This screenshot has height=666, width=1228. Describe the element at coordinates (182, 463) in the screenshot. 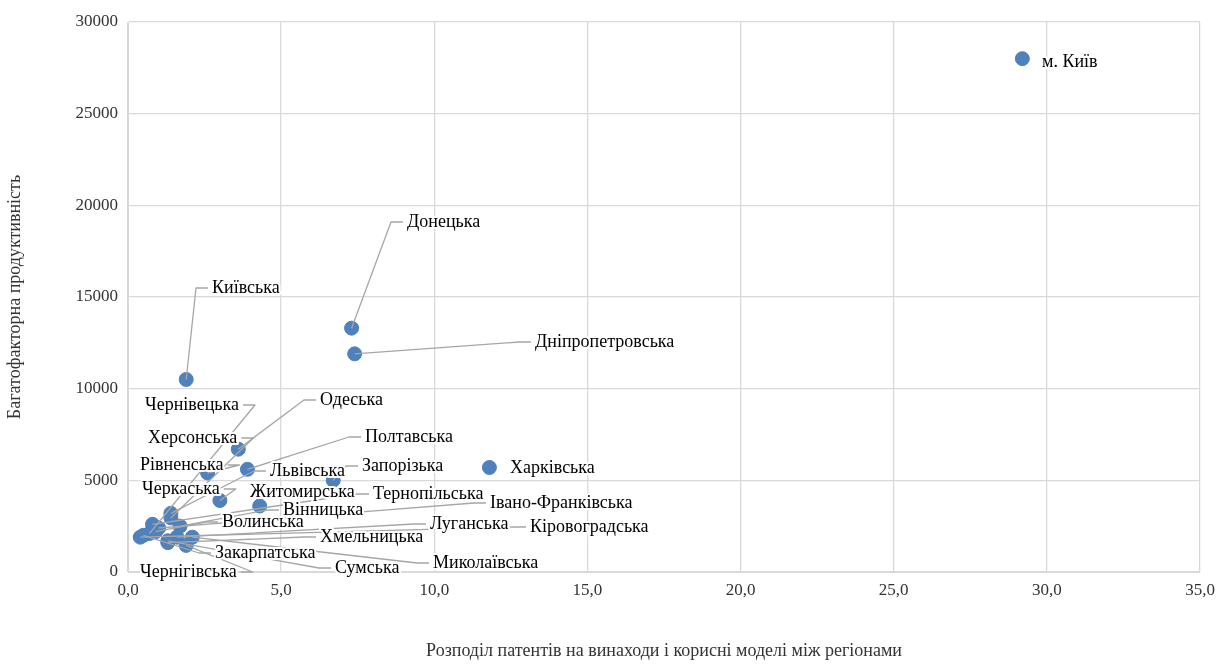

I see `annotation: Рівненська` at that location.